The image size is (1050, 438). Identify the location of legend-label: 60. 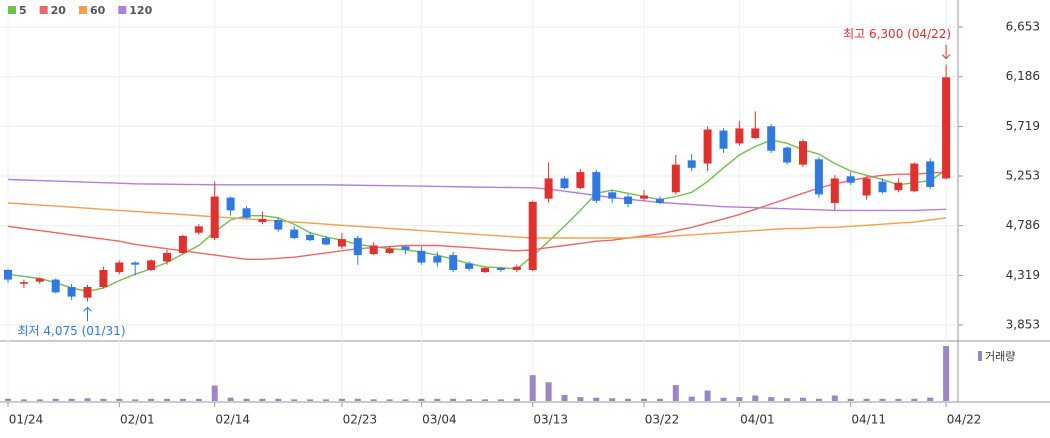
(98, 10).